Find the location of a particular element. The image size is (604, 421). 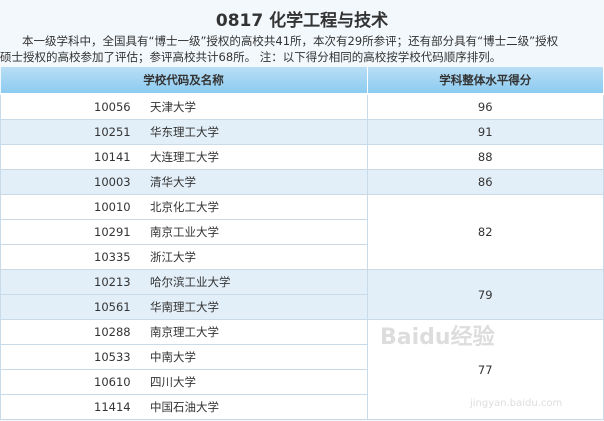

school-code: 10141 is located at coordinates (112, 157).